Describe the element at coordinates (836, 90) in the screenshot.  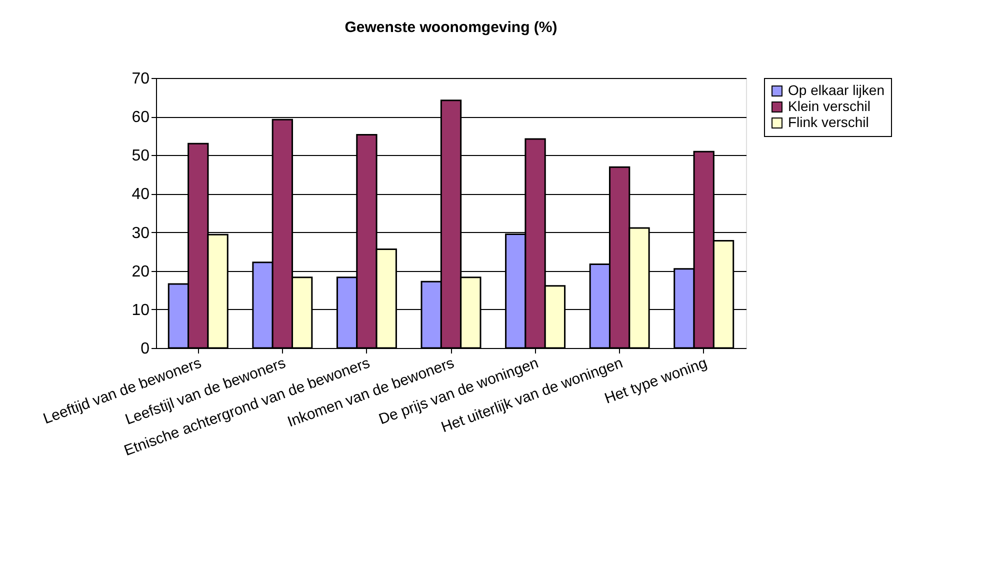
I see `legend-label: Op elkaar lijken` at that location.